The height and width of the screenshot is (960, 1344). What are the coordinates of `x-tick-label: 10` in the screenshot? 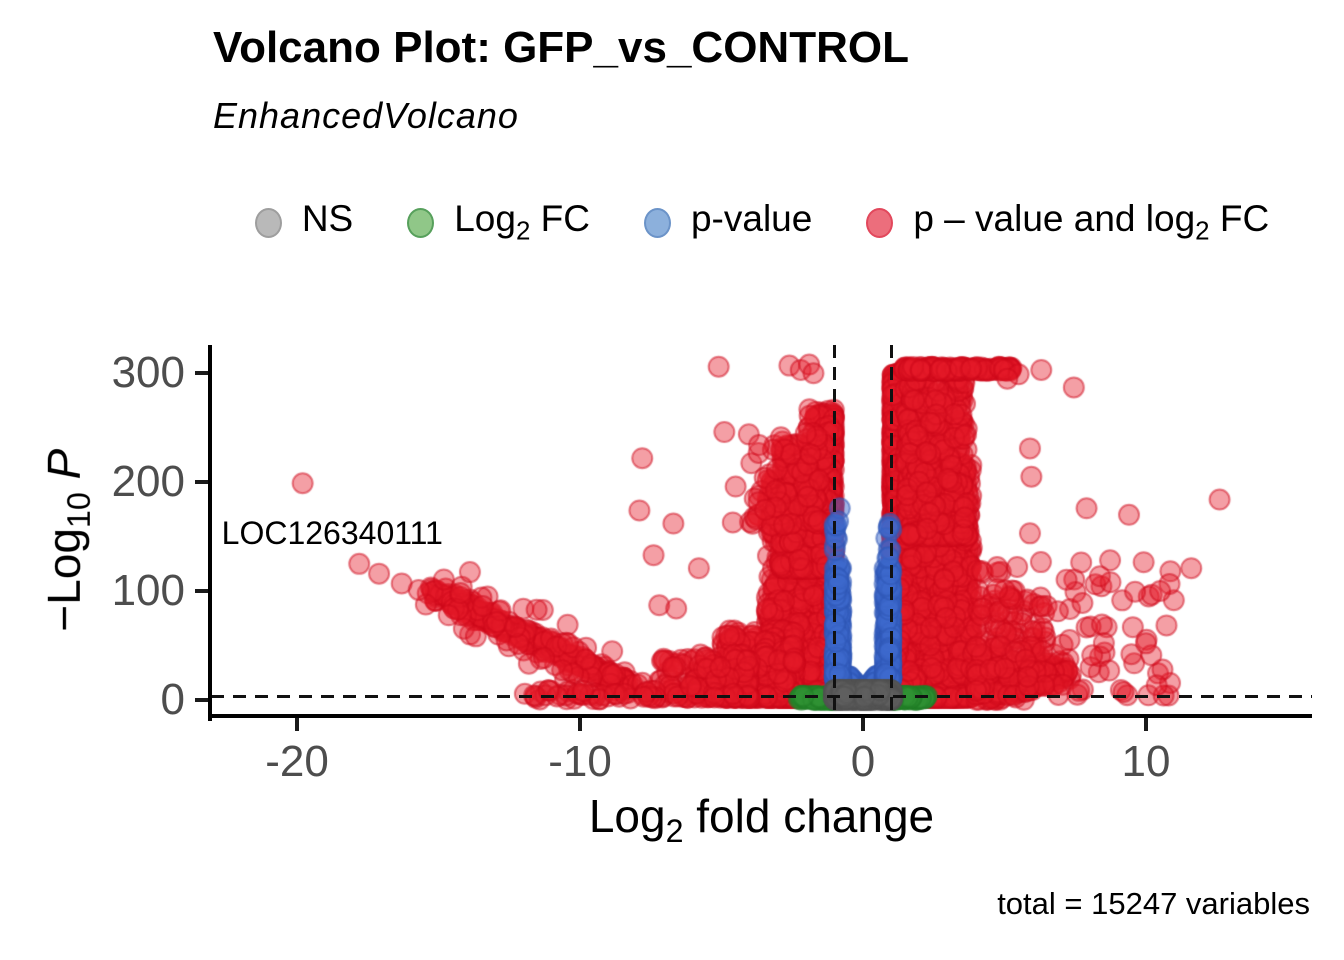 It's located at (1146, 761).